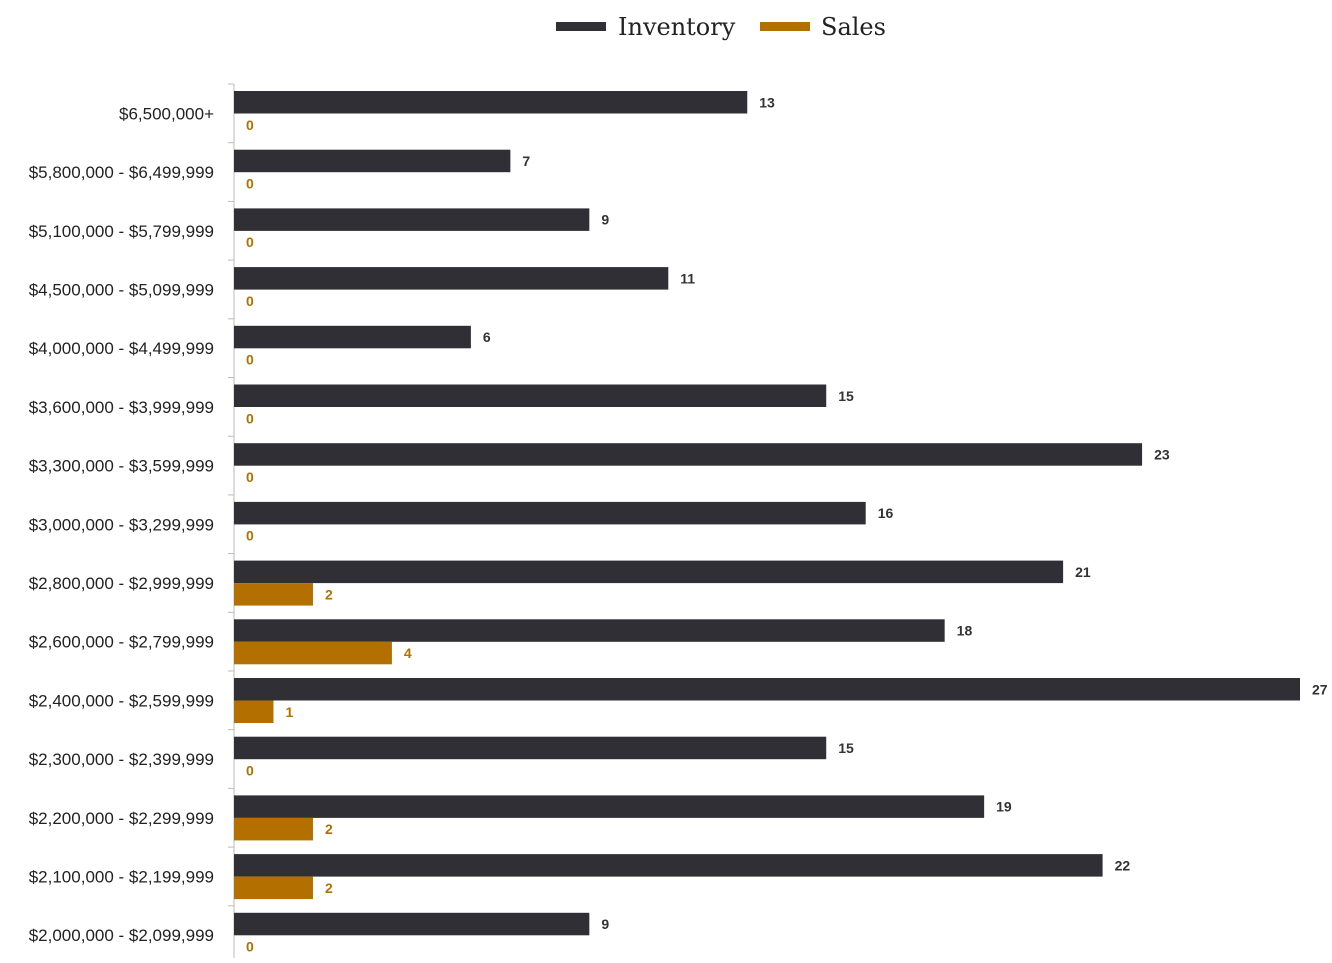 The image size is (1332, 963). What do you see at coordinates (121, 700) in the screenshot?
I see `category-label: $2,400,000 - $2,599,999` at bounding box center [121, 700].